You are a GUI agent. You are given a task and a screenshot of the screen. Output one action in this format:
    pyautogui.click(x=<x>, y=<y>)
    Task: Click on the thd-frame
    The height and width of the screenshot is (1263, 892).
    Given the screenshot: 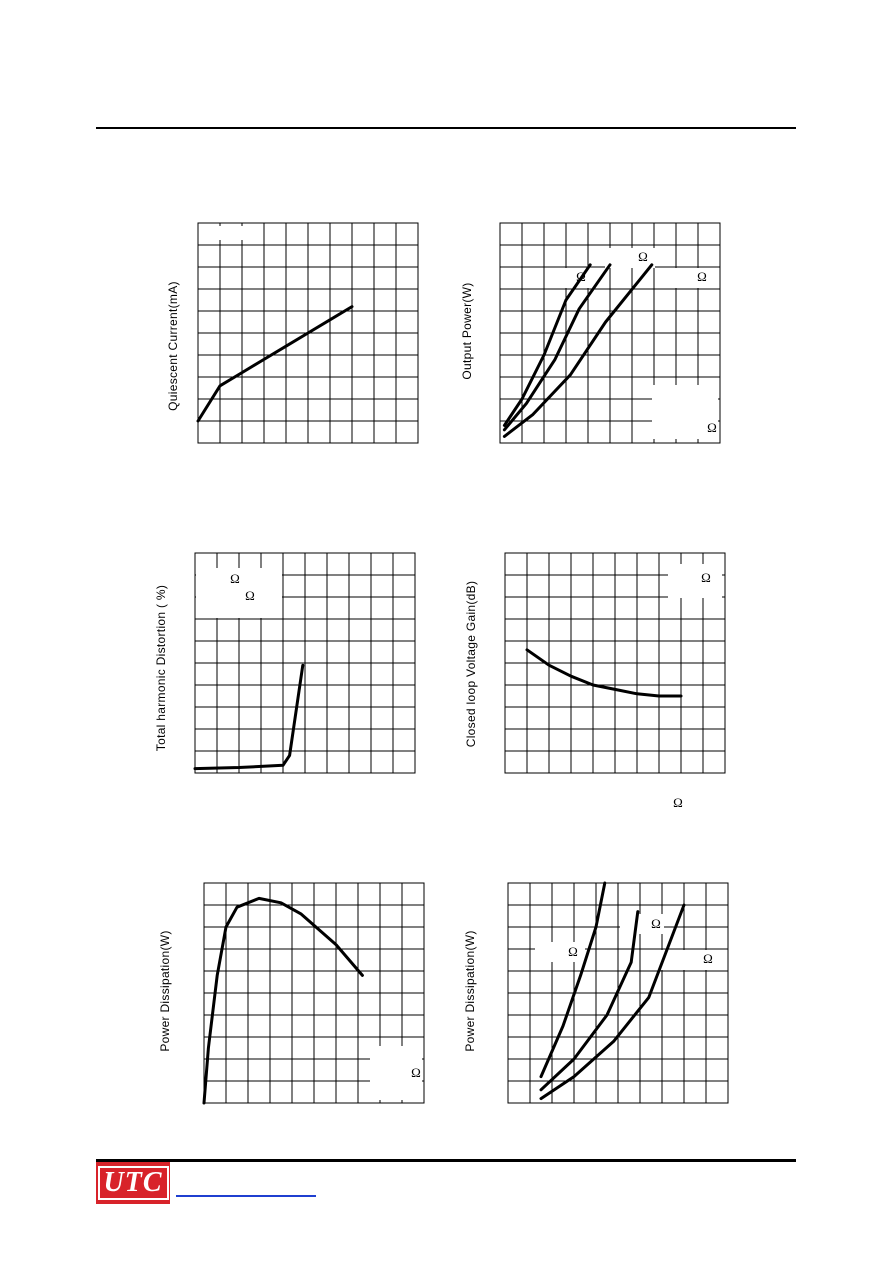 What is the action you would take?
    pyautogui.click(x=305, y=663)
    